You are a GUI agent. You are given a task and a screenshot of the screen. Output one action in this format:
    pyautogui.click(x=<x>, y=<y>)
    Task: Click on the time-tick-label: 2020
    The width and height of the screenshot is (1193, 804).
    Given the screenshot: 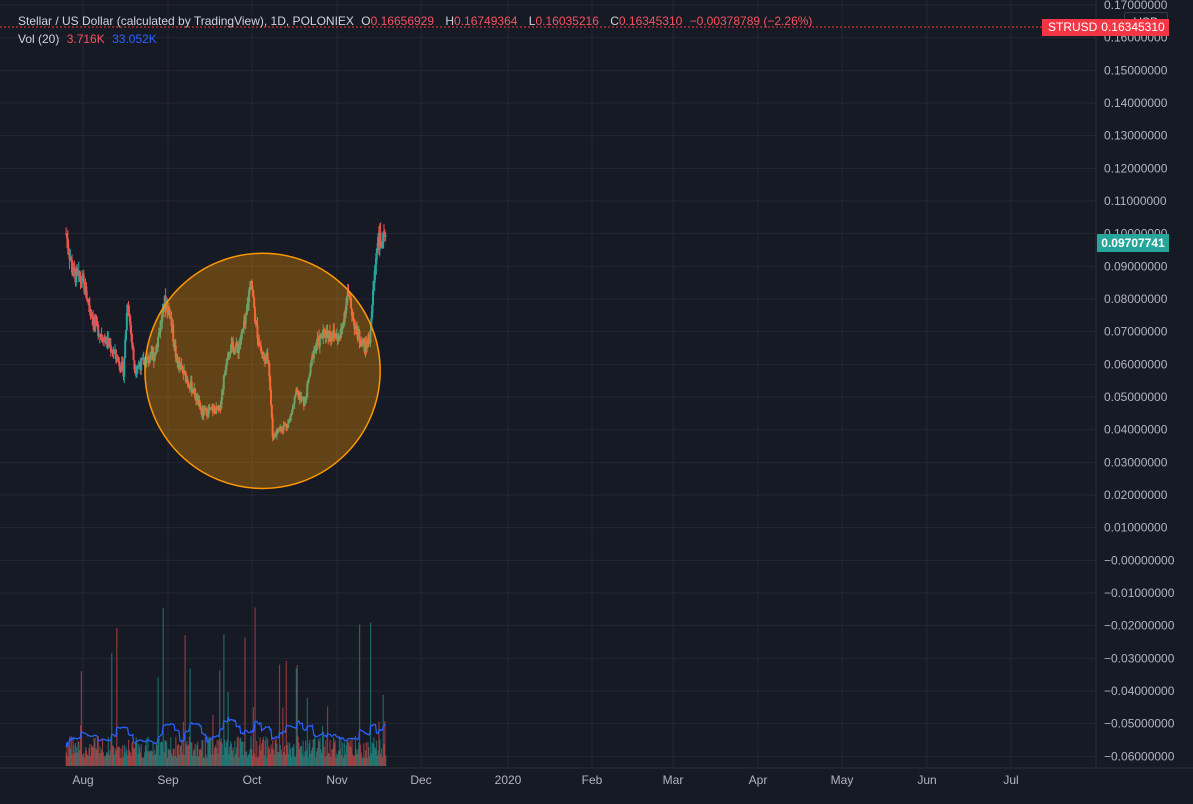 What is the action you would take?
    pyautogui.click(x=508, y=780)
    